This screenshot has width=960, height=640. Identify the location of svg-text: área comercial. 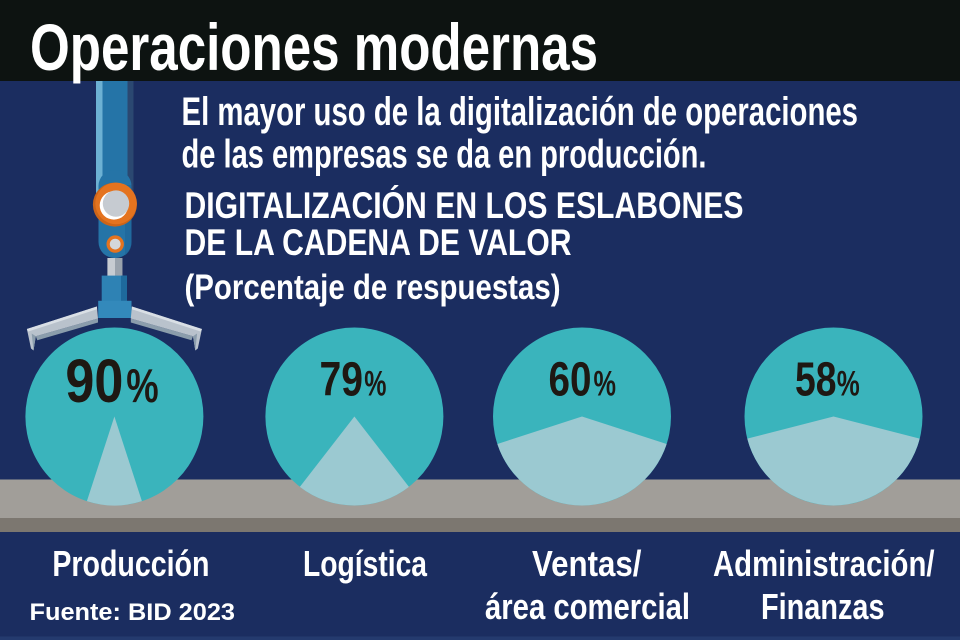
(587, 606).